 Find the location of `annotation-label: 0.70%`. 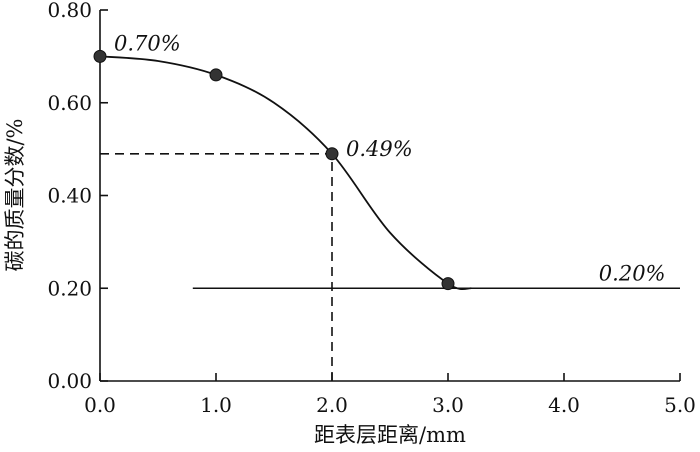

annotation-label: 0.70% is located at coordinates (147, 43).